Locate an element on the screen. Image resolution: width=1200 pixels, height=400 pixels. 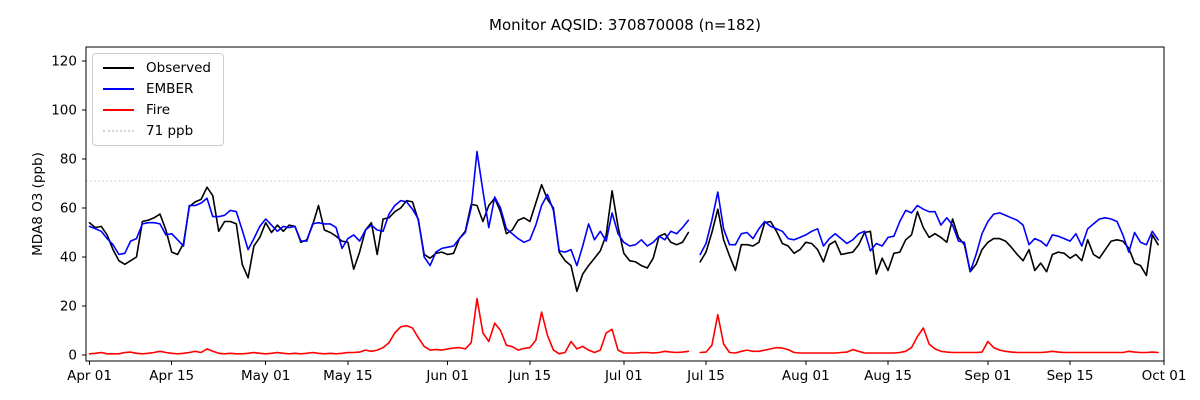
legend-label-fire: Fire is located at coordinates (158, 110).